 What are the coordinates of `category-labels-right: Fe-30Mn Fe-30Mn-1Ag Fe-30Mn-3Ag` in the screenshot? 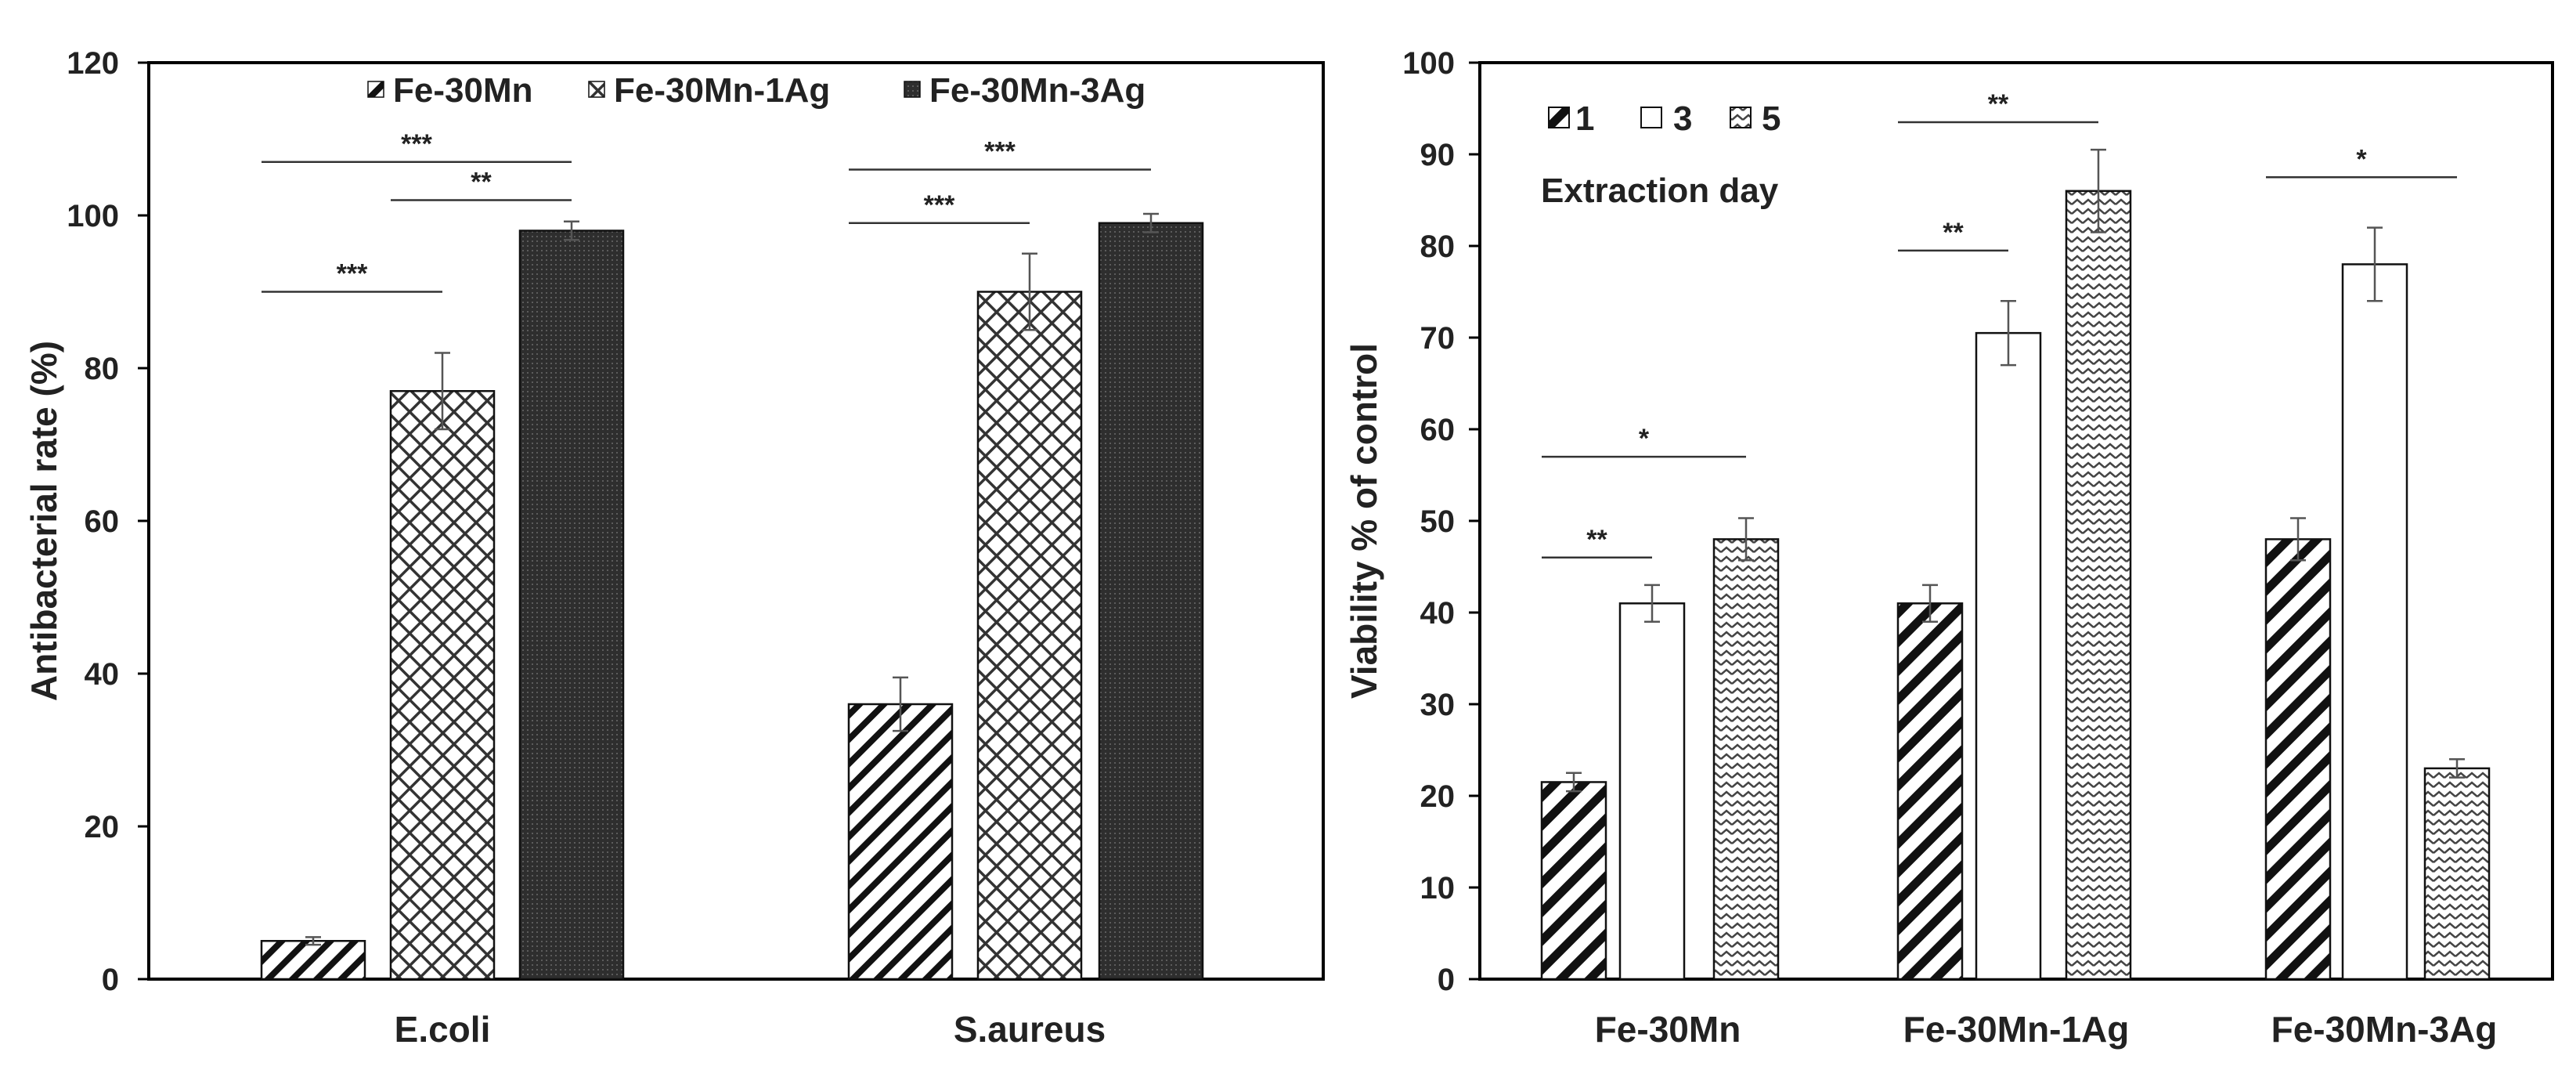 It's located at (2047, 1029).